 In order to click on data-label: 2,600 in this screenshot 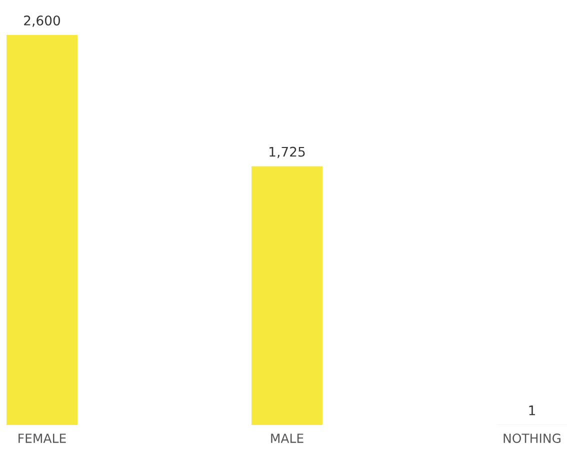, I will do `click(42, 21)`.